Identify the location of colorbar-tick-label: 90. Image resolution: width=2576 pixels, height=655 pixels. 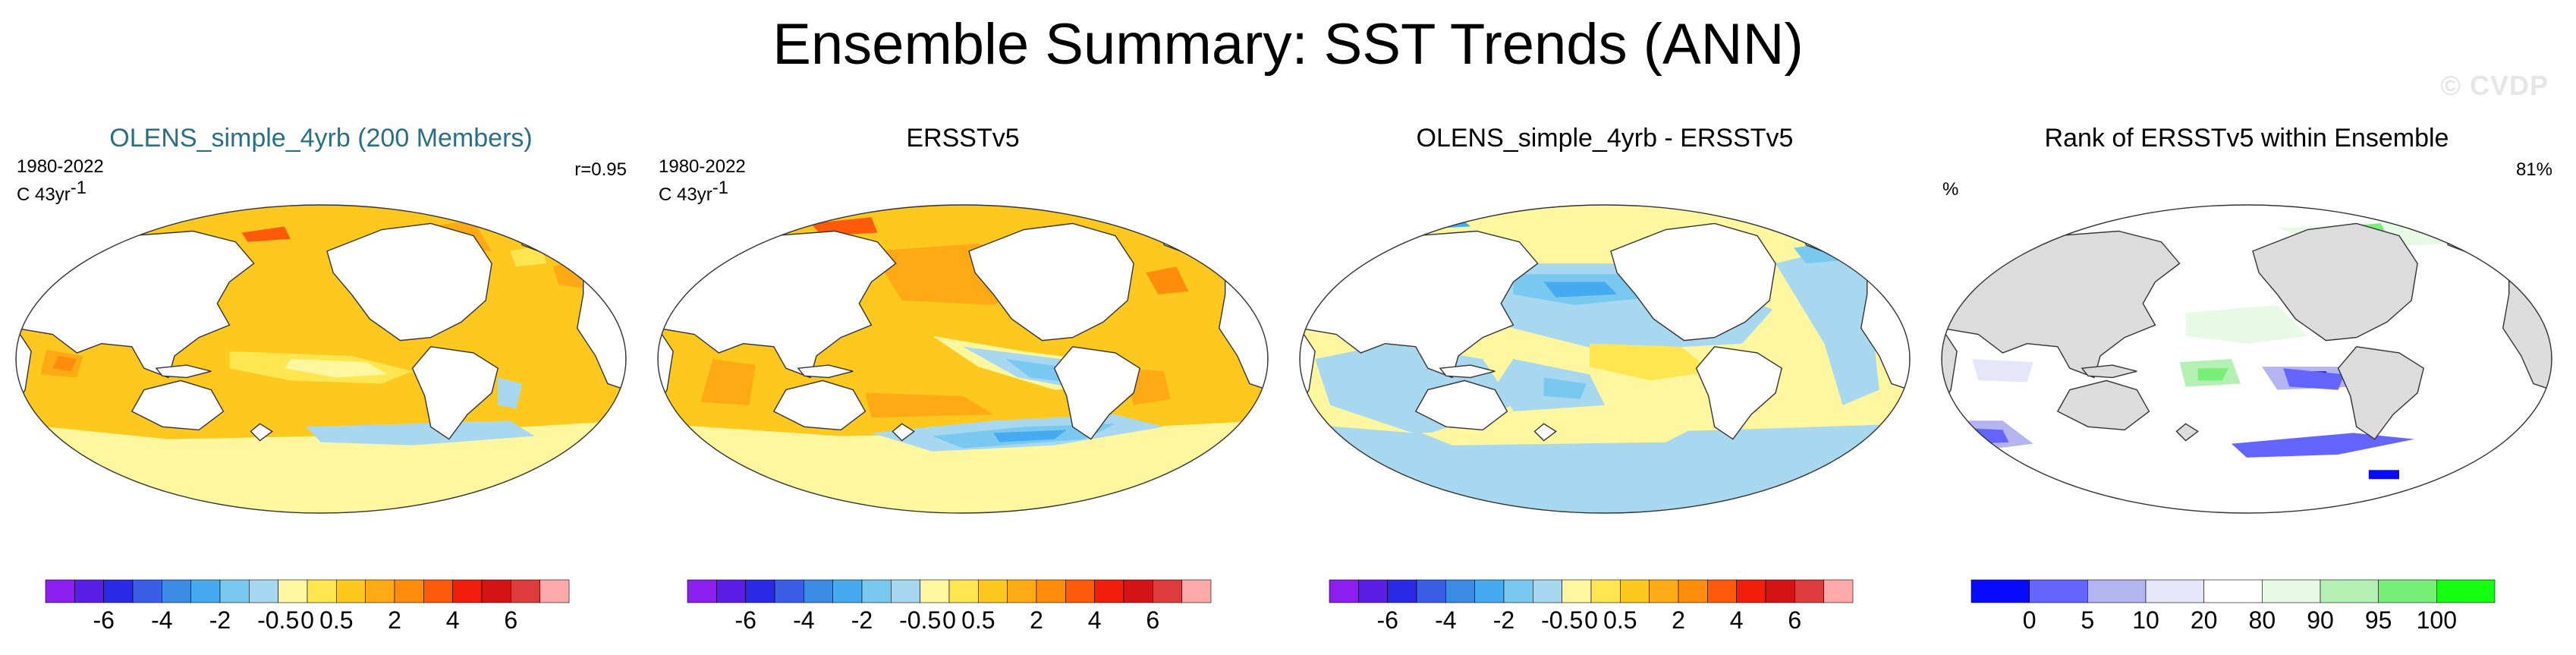
(2320, 620).